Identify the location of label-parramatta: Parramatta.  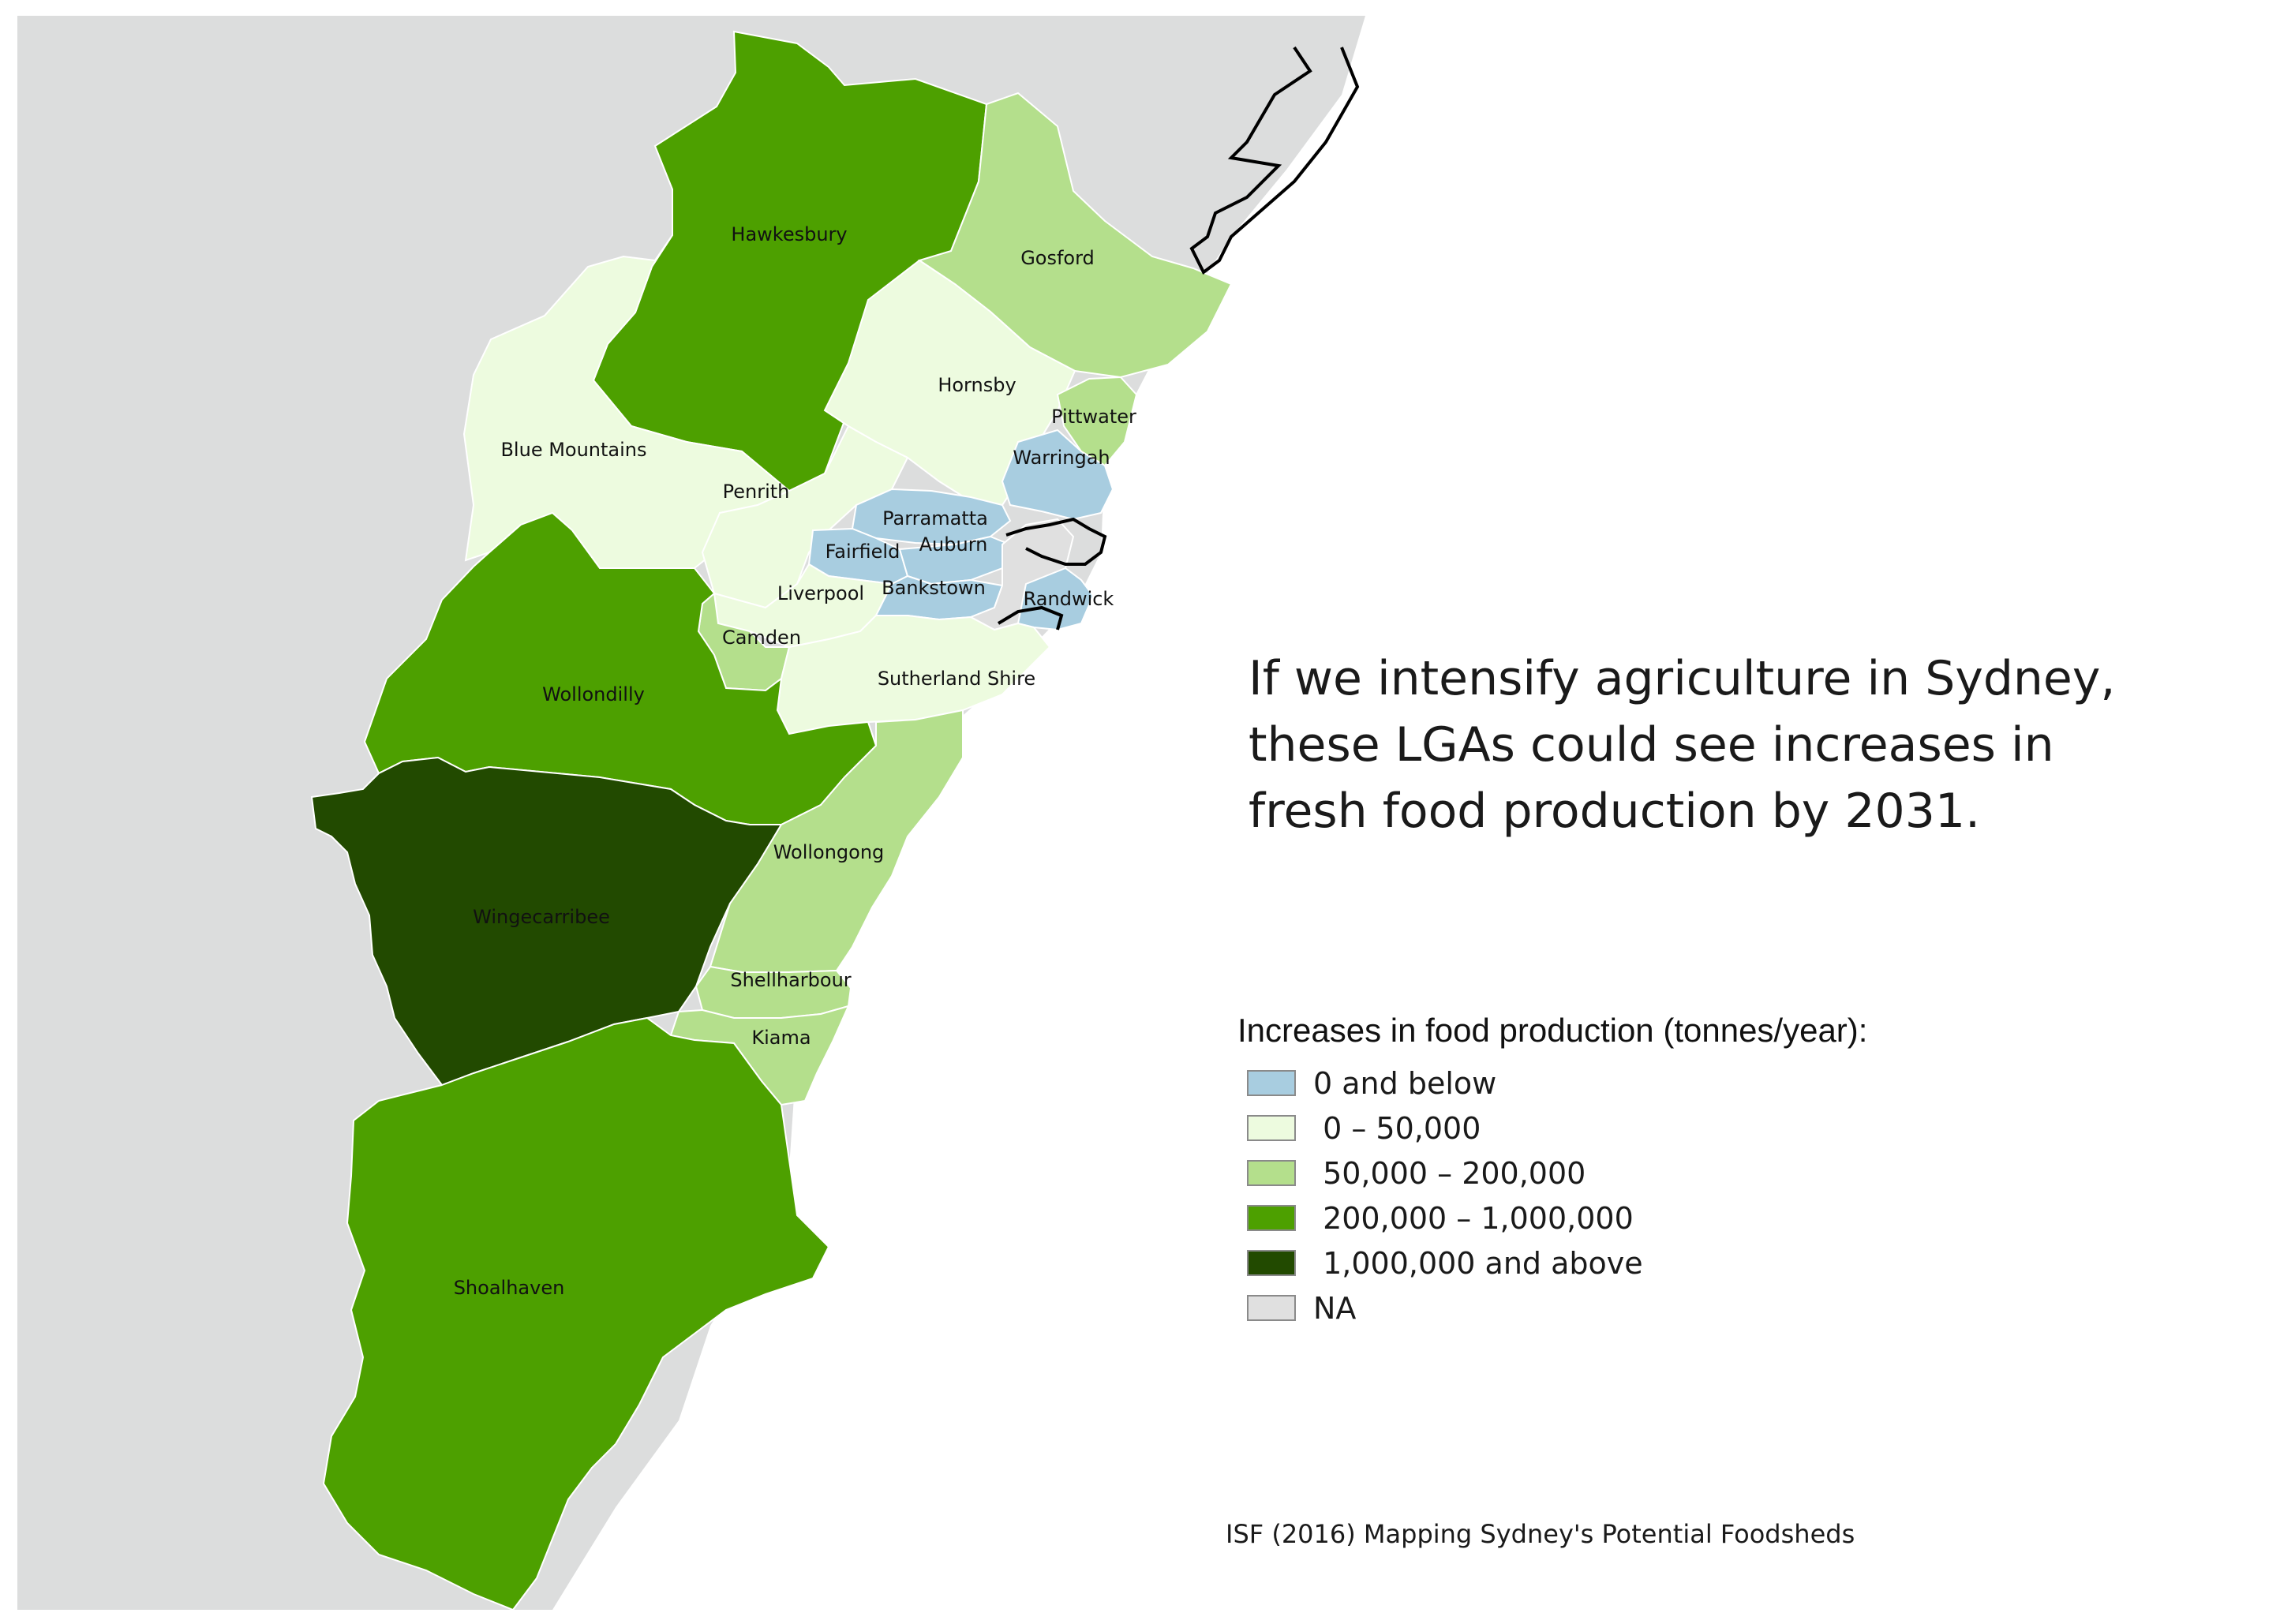
(935, 518).